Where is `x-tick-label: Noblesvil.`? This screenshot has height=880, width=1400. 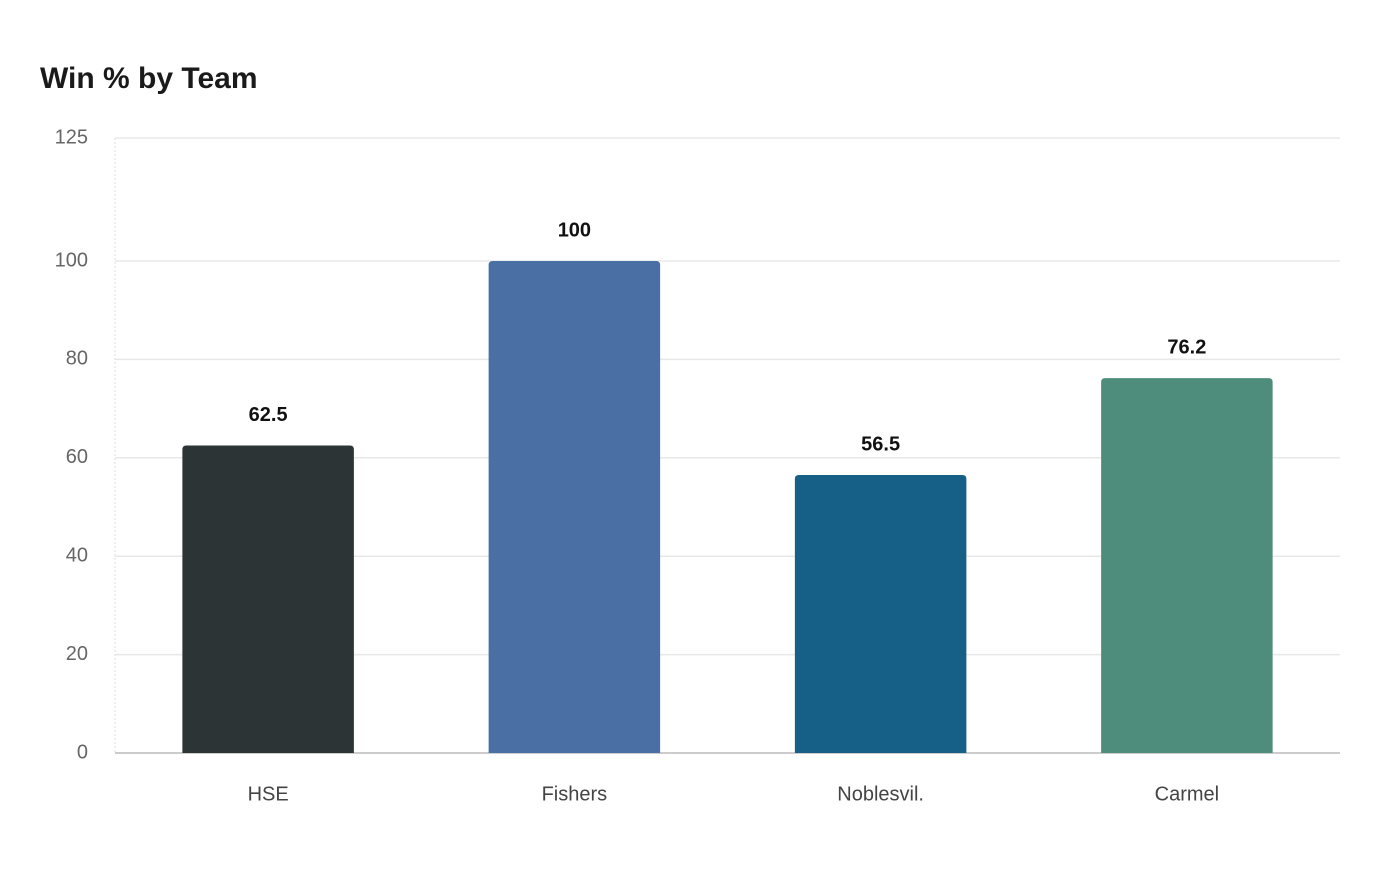 x-tick-label: Noblesvil. is located at coordinates (880, 794).